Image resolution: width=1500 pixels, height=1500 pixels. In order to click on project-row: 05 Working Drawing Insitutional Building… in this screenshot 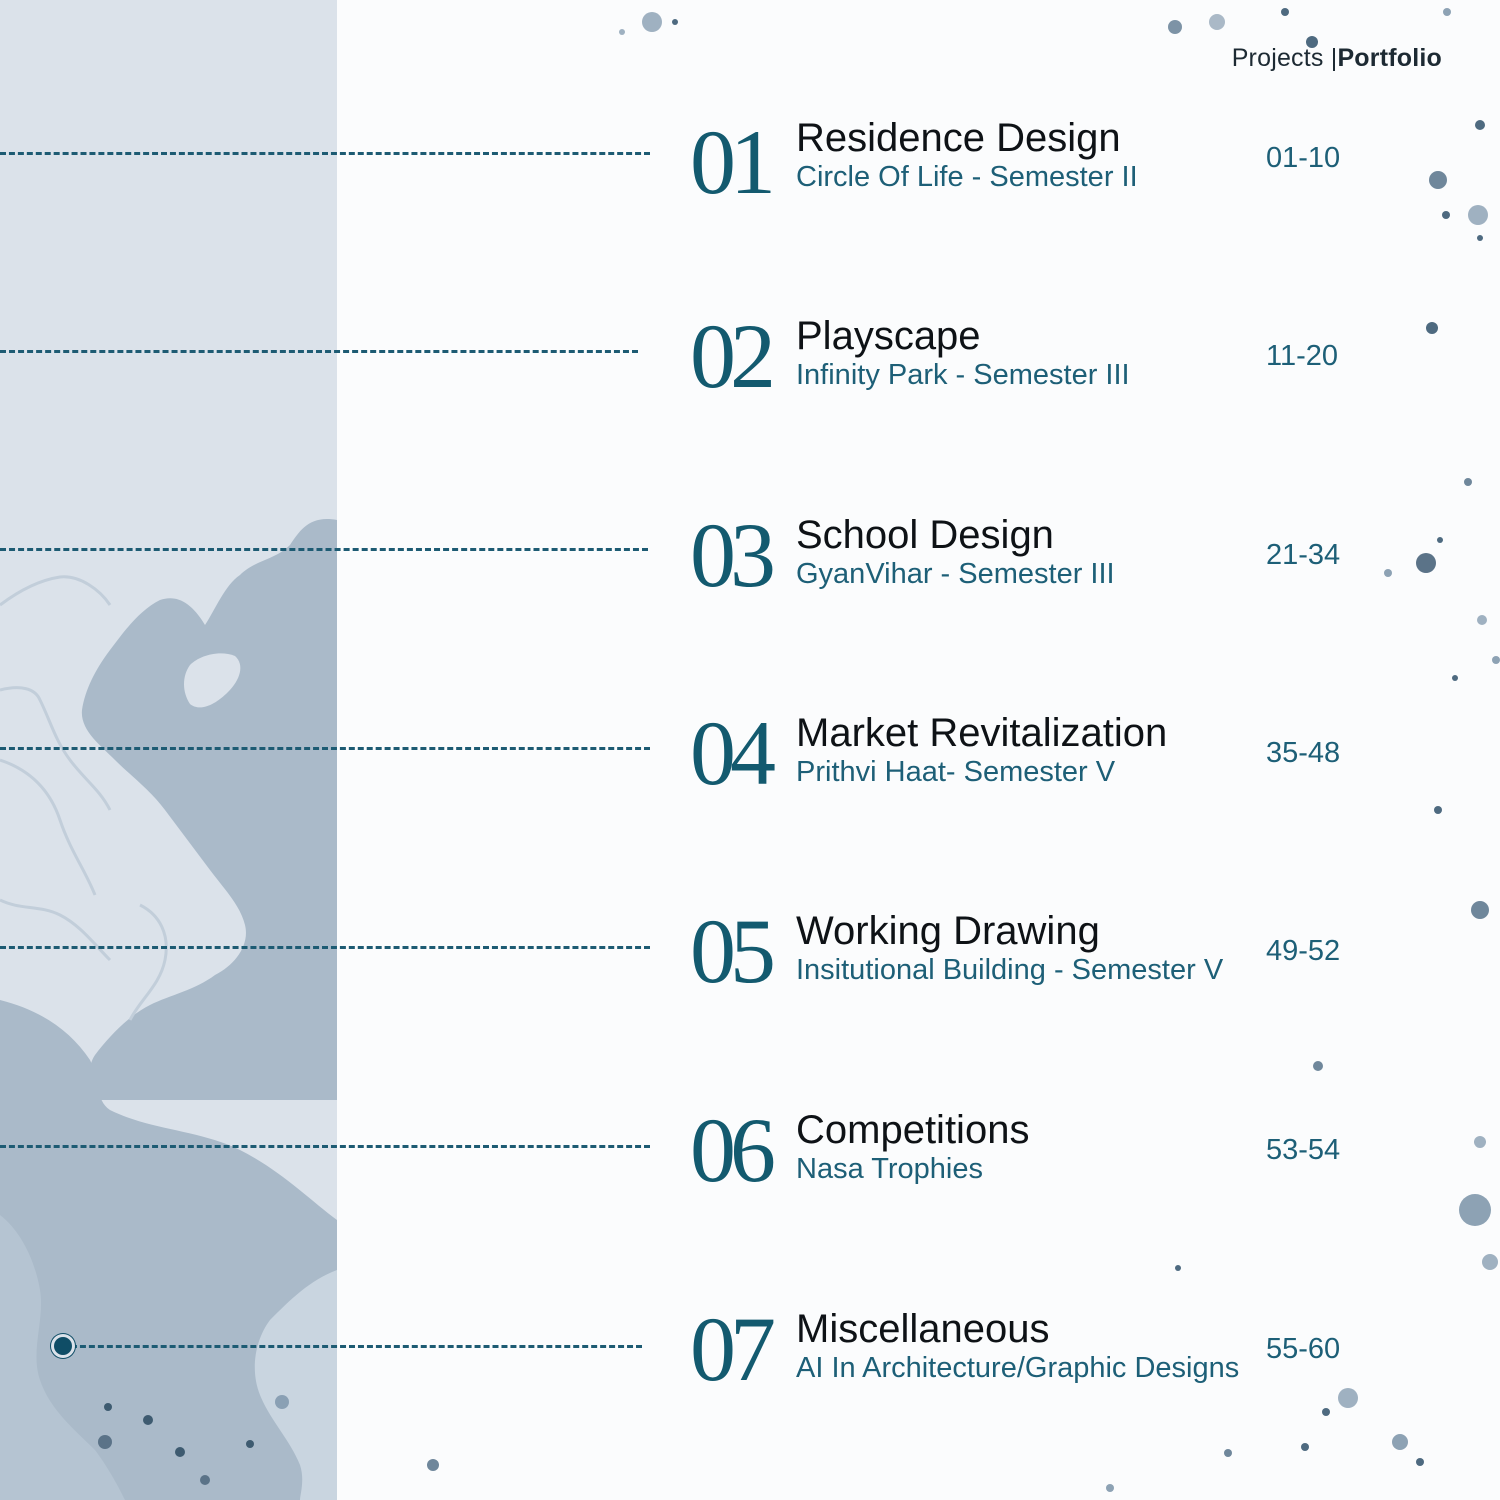, I will do `click(750, 967)`.